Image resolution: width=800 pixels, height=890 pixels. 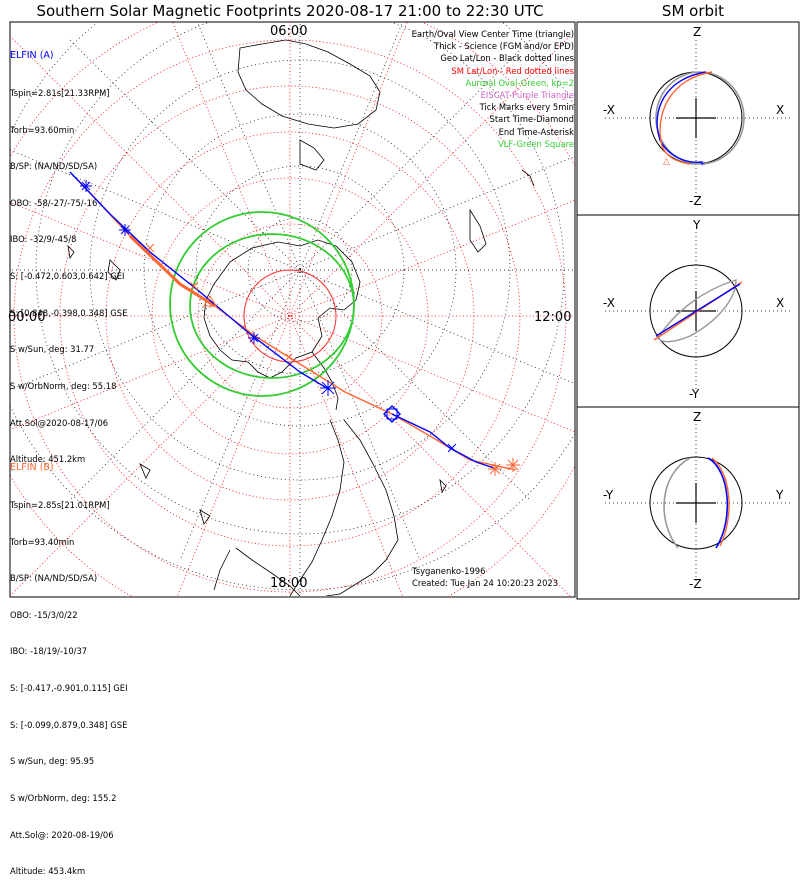 What do you see at coordinates (780, 495) in the screenshot?
I see `orbit3-right-label: Y` at bounding box center [780, 495].